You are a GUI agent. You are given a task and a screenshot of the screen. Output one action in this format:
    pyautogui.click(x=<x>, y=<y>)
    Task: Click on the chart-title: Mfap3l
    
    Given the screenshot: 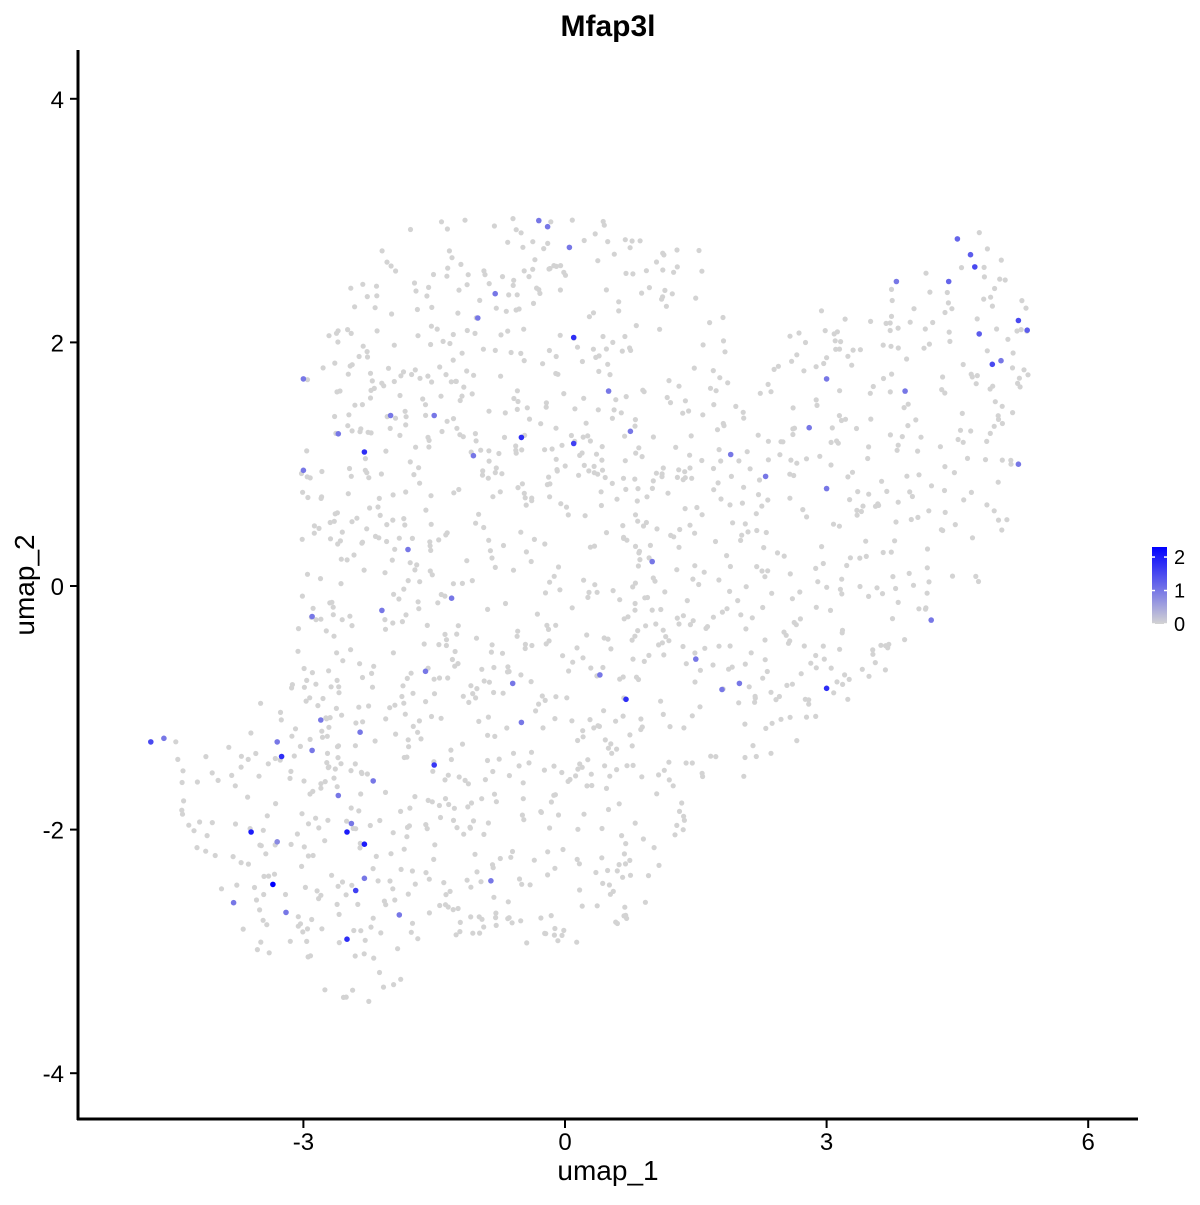 What is the action you would take?
    pyautogui.click(x=607, y=26)
    